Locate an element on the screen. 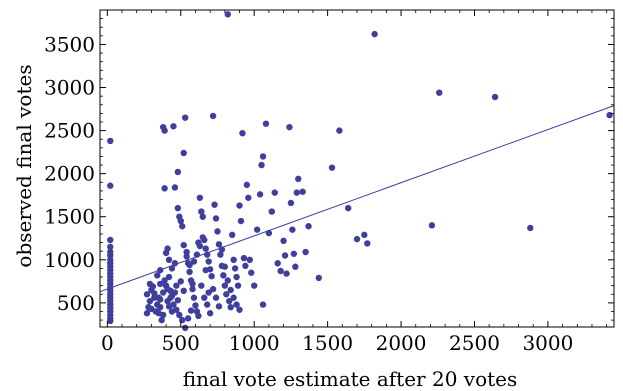 Image resolution: width=623 pixels, height=391 pixels. y-tick-label: 1000 is located at coordinates (69, 260).